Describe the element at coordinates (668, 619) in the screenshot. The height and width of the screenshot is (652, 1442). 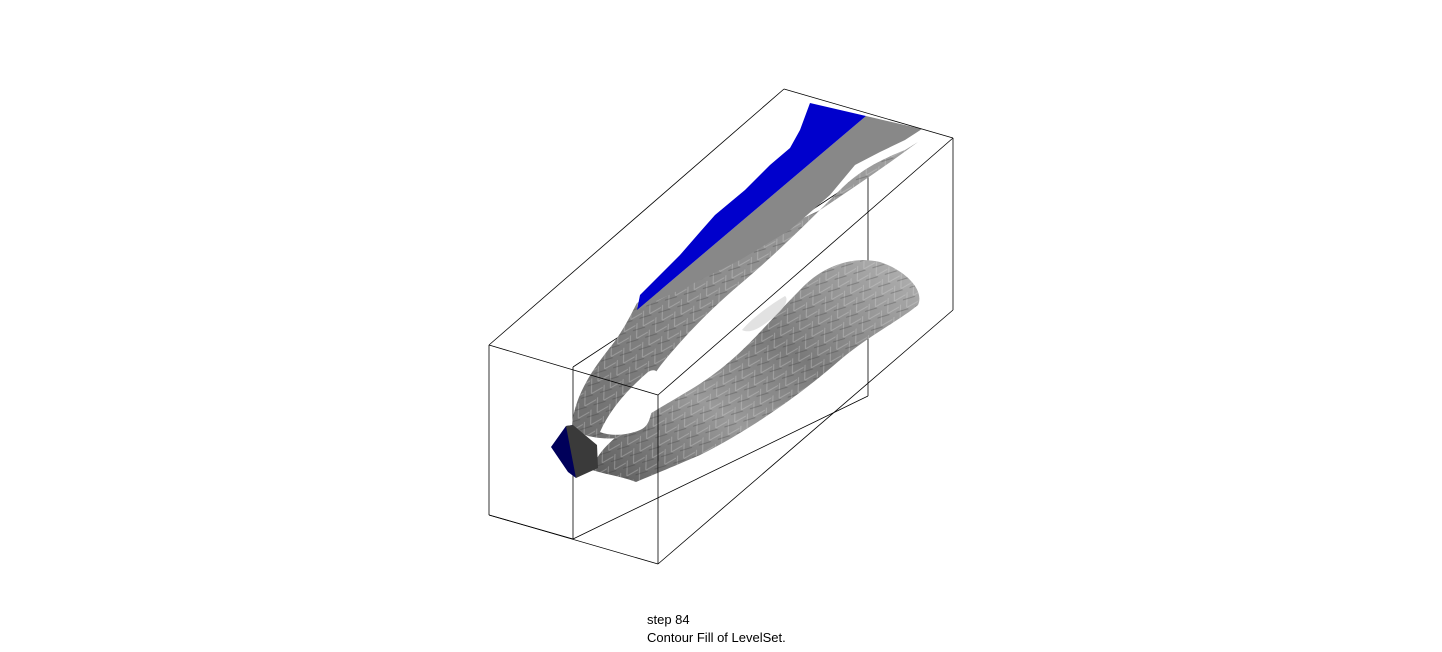
I see `step-label: step 84` at that location.